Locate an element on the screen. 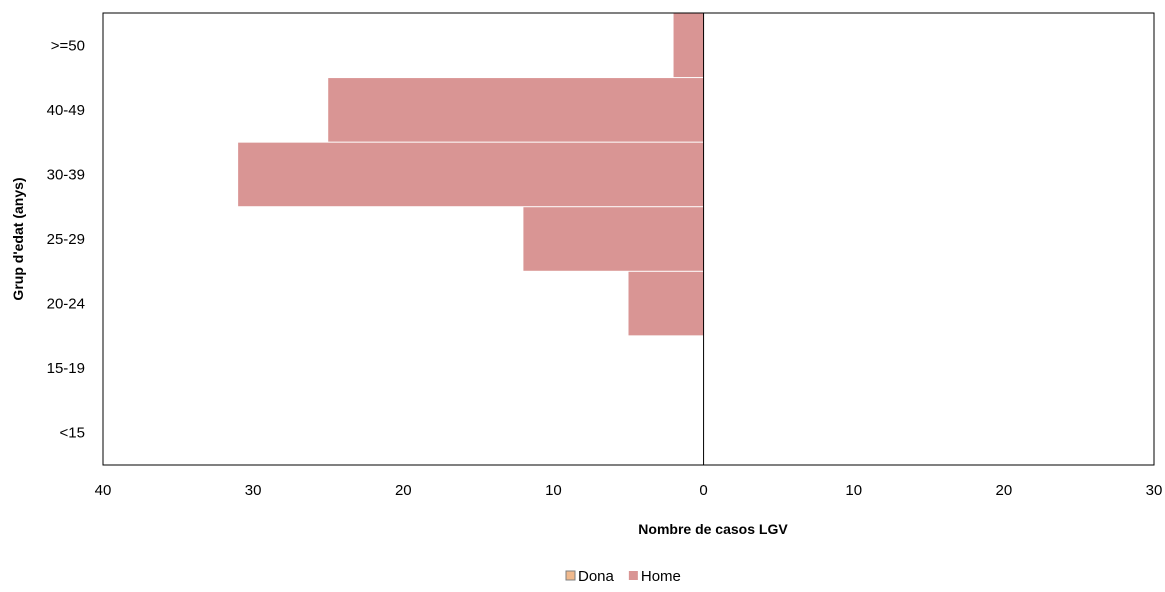  y-tick-labels: <15 15-19 20-24 25-29 30-39 40-49 >=50 is located at coordinates (66, 239).